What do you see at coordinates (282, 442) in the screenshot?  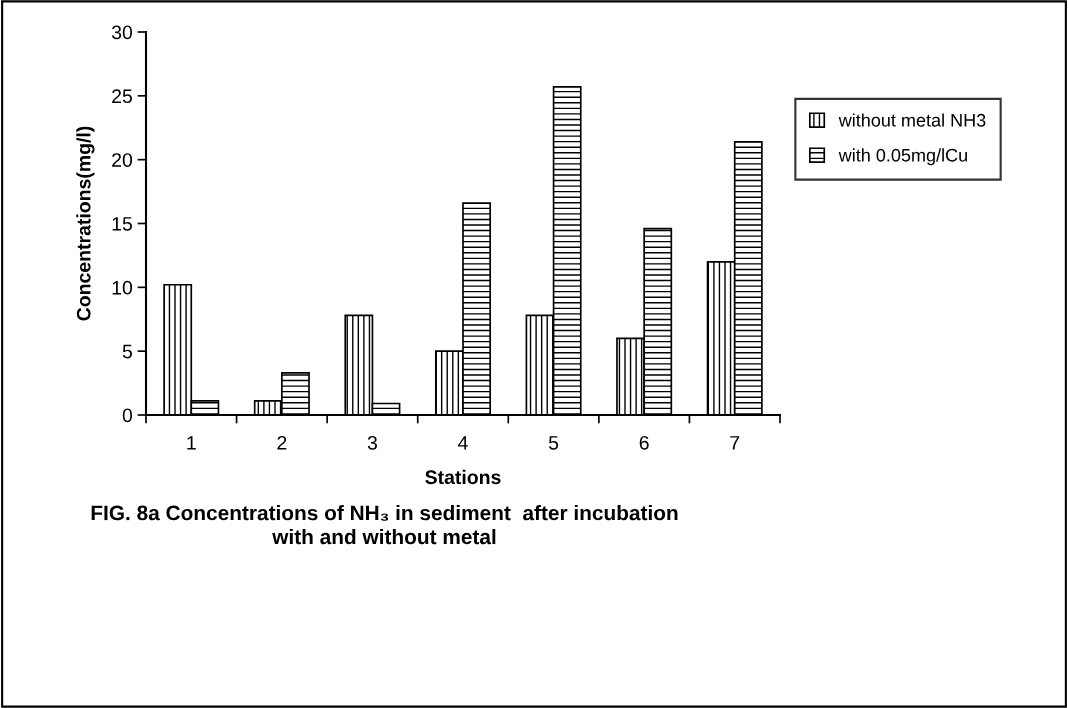 I see `x-tick-label: 2` at bounding box center [282, 442].